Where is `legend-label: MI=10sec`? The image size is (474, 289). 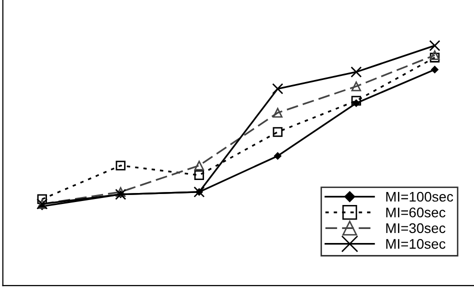 legend-label: MI=10sec is located at coordinates (416, 244).